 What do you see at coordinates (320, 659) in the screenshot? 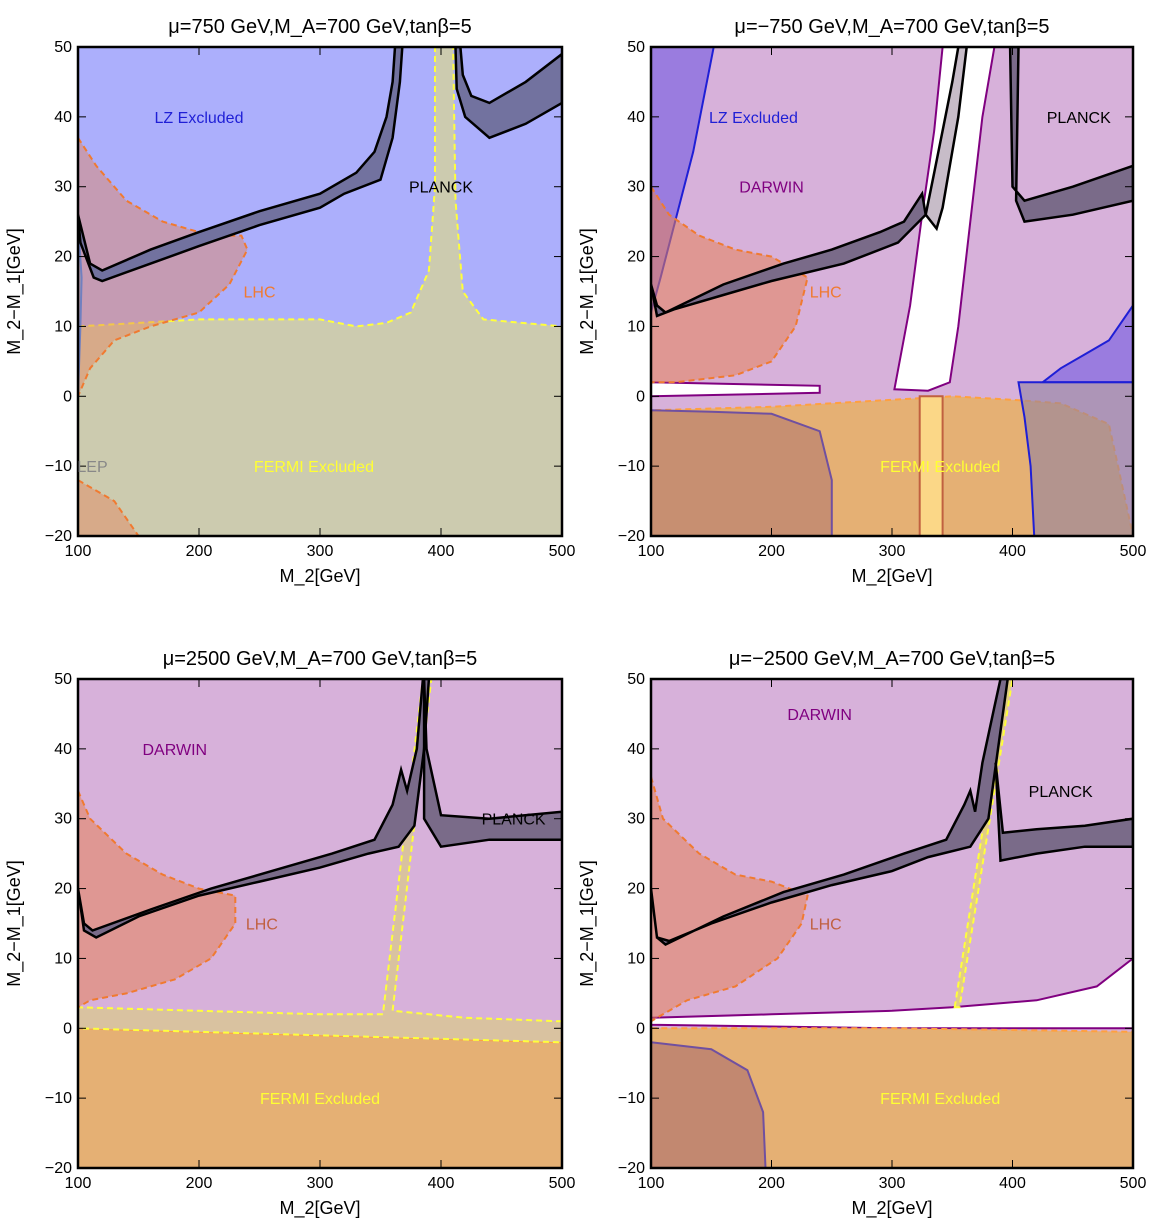
I see `panel-title: μ=2500 GeV,M_A=700 GeV,tanβ=5` at bounding box center [320, 659].